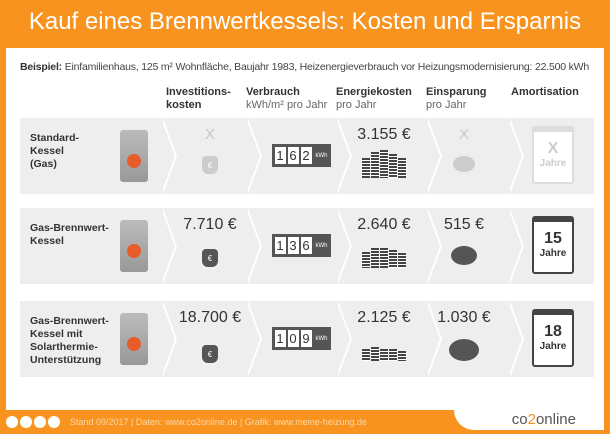  I want to click on consumption-meter: 1 6 2 kWh, so click(301, 155).